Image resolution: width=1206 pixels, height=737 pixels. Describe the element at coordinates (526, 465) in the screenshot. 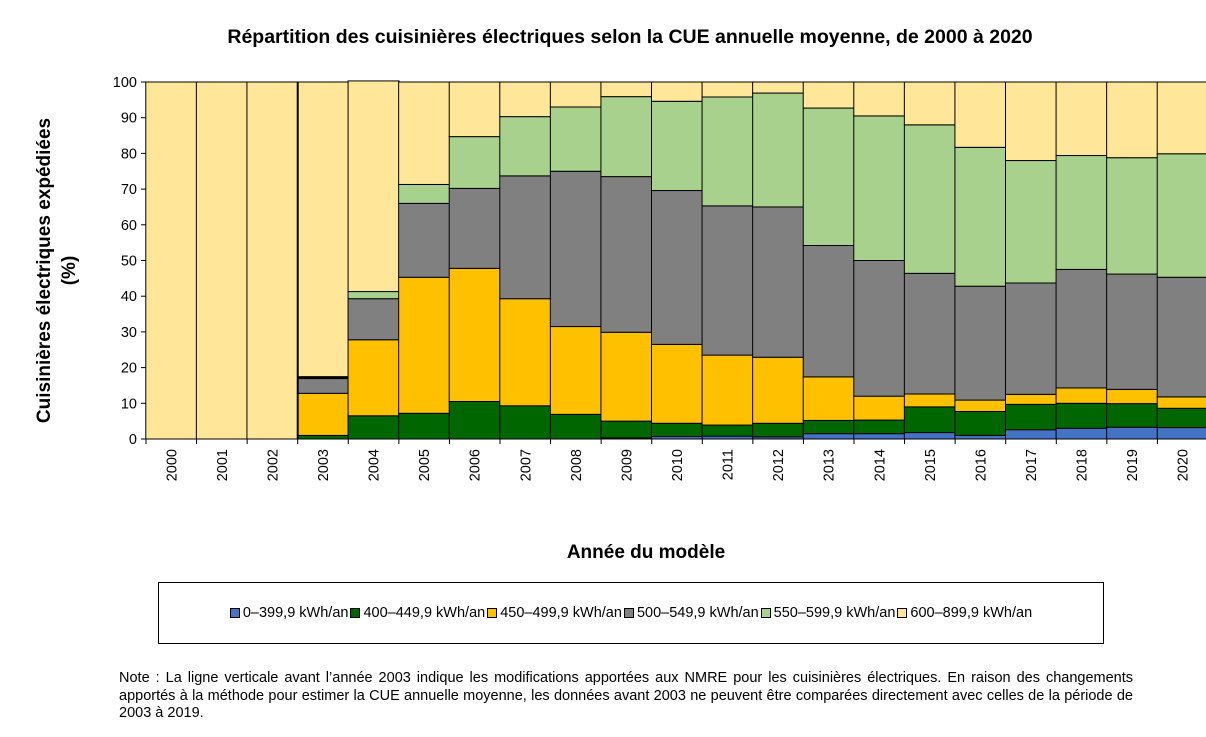

I see `x-tick-label: 2007` at that location.